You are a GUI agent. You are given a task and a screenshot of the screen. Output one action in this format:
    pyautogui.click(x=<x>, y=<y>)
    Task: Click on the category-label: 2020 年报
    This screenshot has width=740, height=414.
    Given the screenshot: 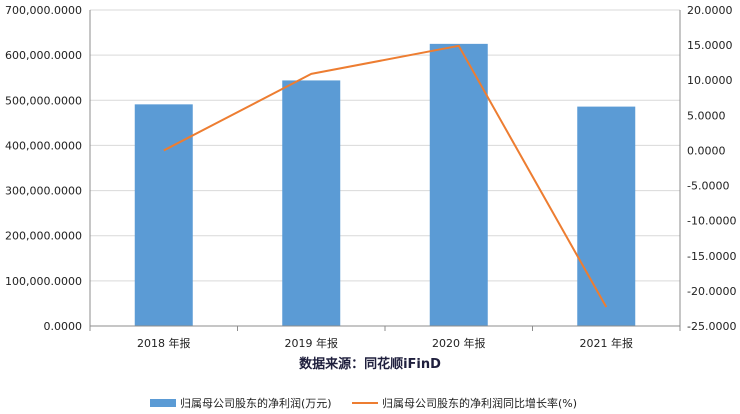 What is the action you would take?
    pyautogui.click(x=459, y=343)
    